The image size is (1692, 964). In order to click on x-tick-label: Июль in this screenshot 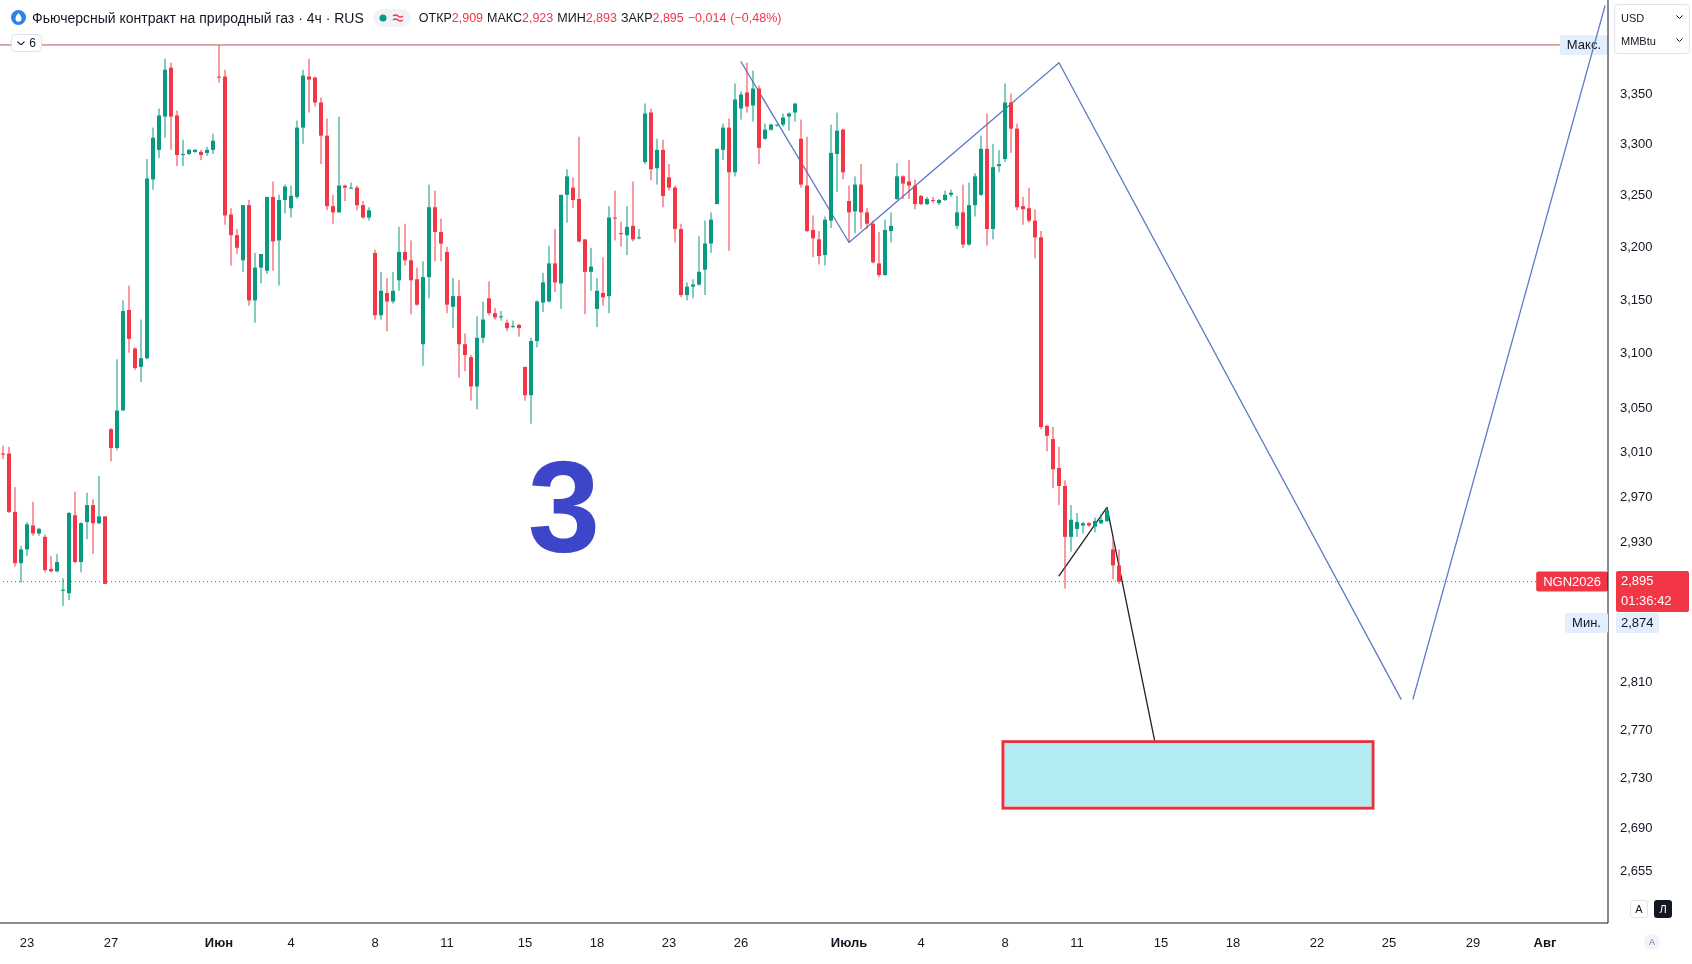, I will do `click(849, 942)`.